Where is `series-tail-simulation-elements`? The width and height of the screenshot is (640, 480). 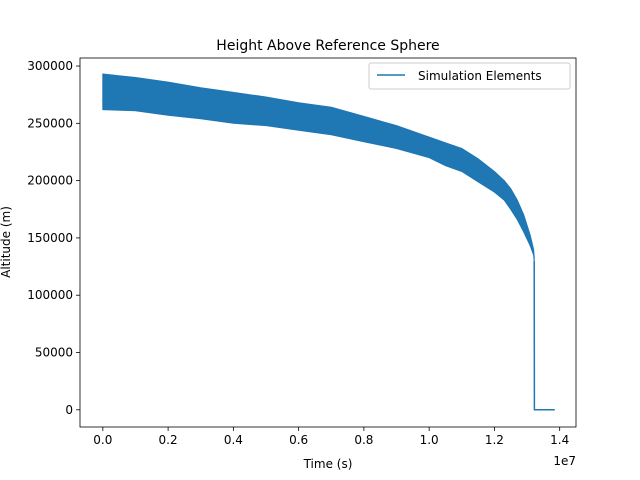
series-tail-simulation-elements is located at coordinates (544, 335).